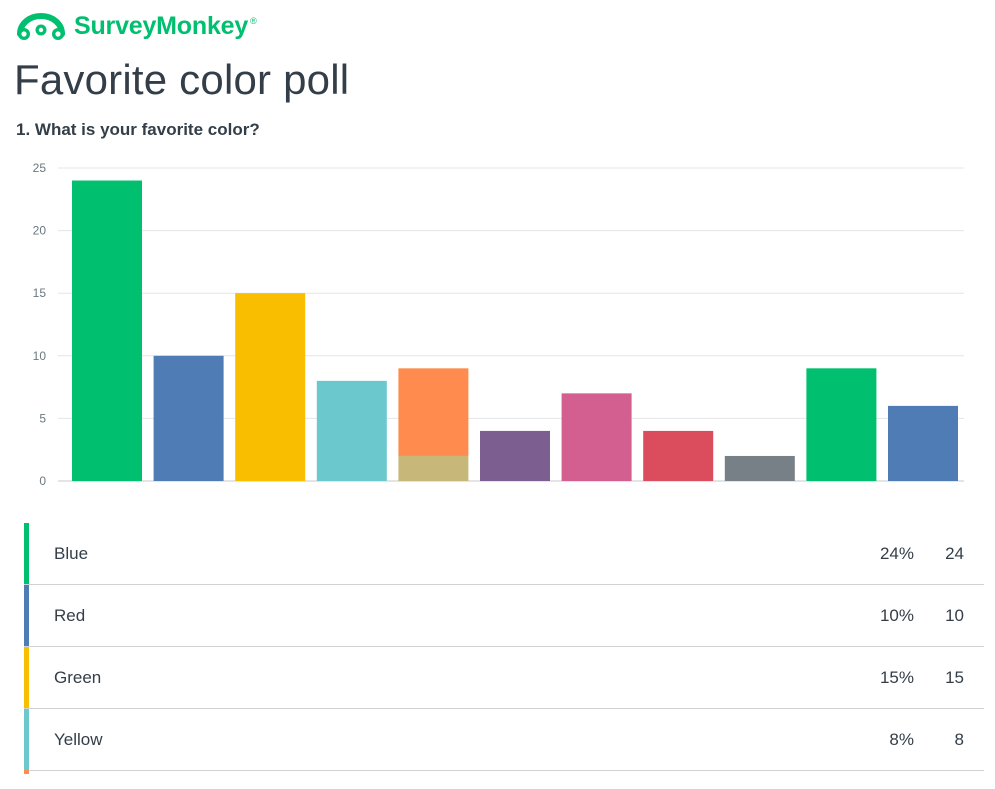 The width and height of the screenshot is (995, 789). Describe the element at coordinates (70, 615) in the screenshot. I see `answer-label: Red` at that location.